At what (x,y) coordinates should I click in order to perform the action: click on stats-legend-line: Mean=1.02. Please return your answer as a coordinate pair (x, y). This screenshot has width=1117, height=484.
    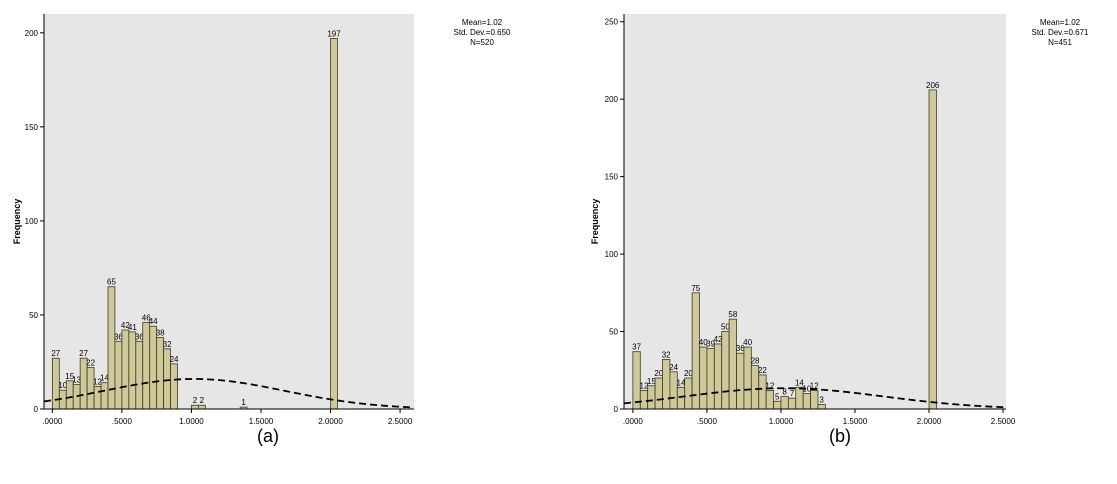
    Looking at the image, I should click on (482, 22).